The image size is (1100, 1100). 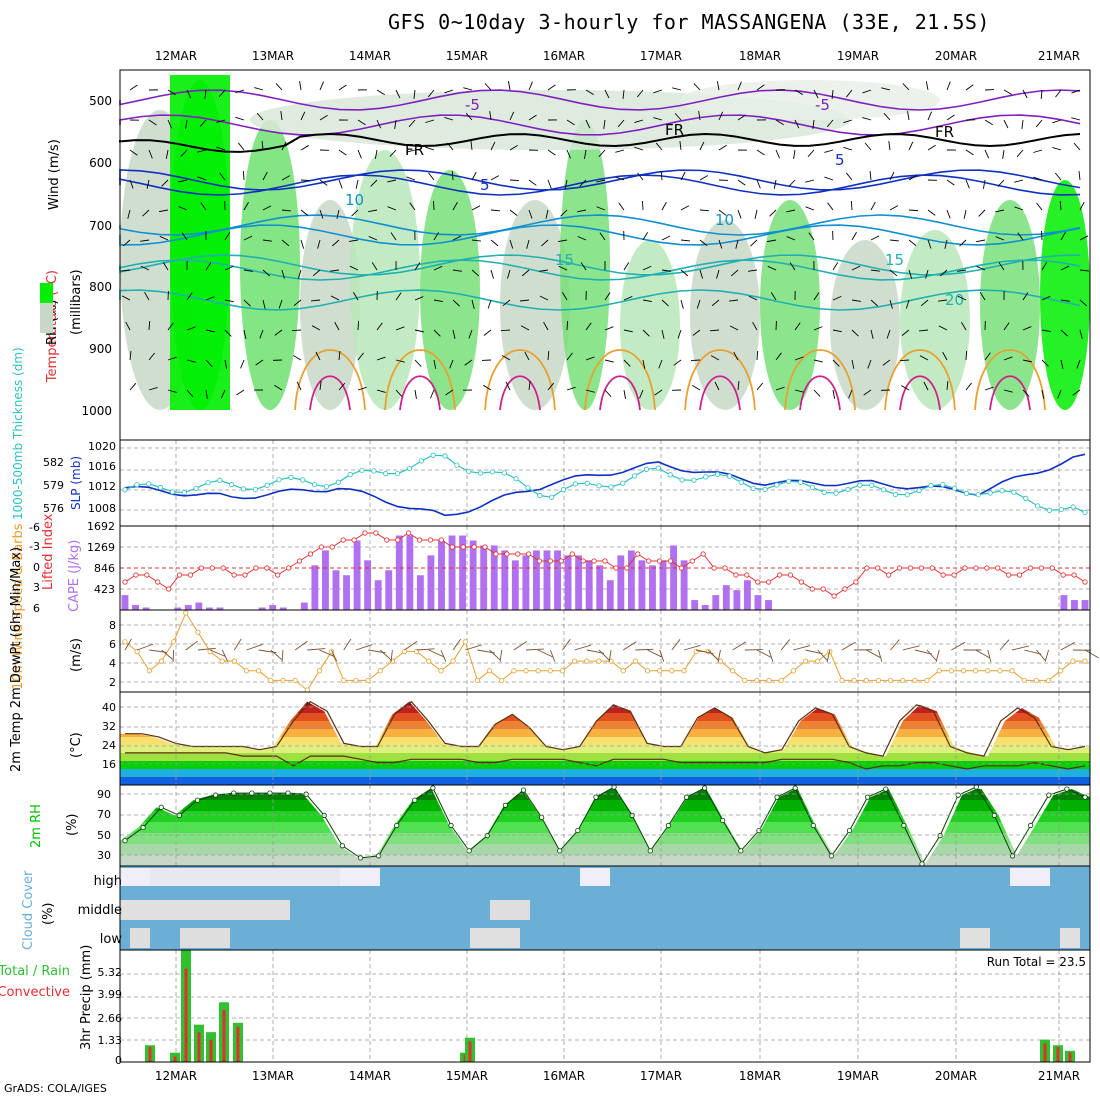 What do you see at coordinates (600, 100) in the screenshot?
I see `isotherm-contour` at bounding box center [600, 100].